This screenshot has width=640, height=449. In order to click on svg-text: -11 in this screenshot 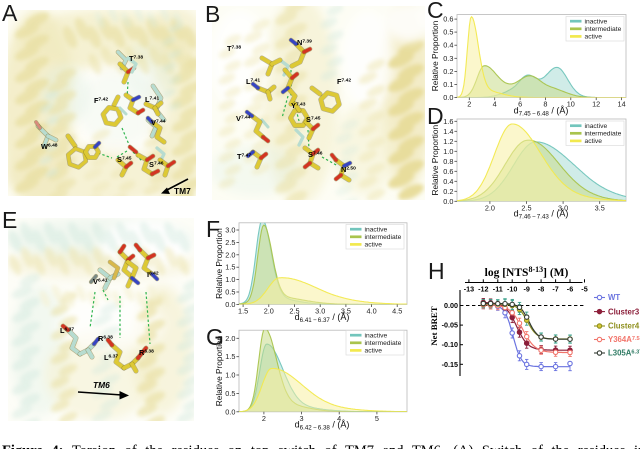, I will do `click(498, 289)`.